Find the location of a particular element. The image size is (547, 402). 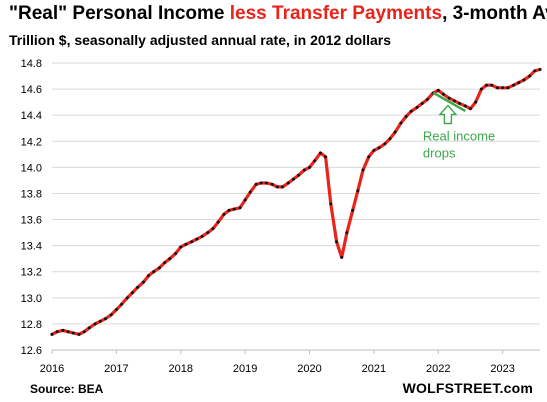

annotation-line is located at coordinates (449, 102).